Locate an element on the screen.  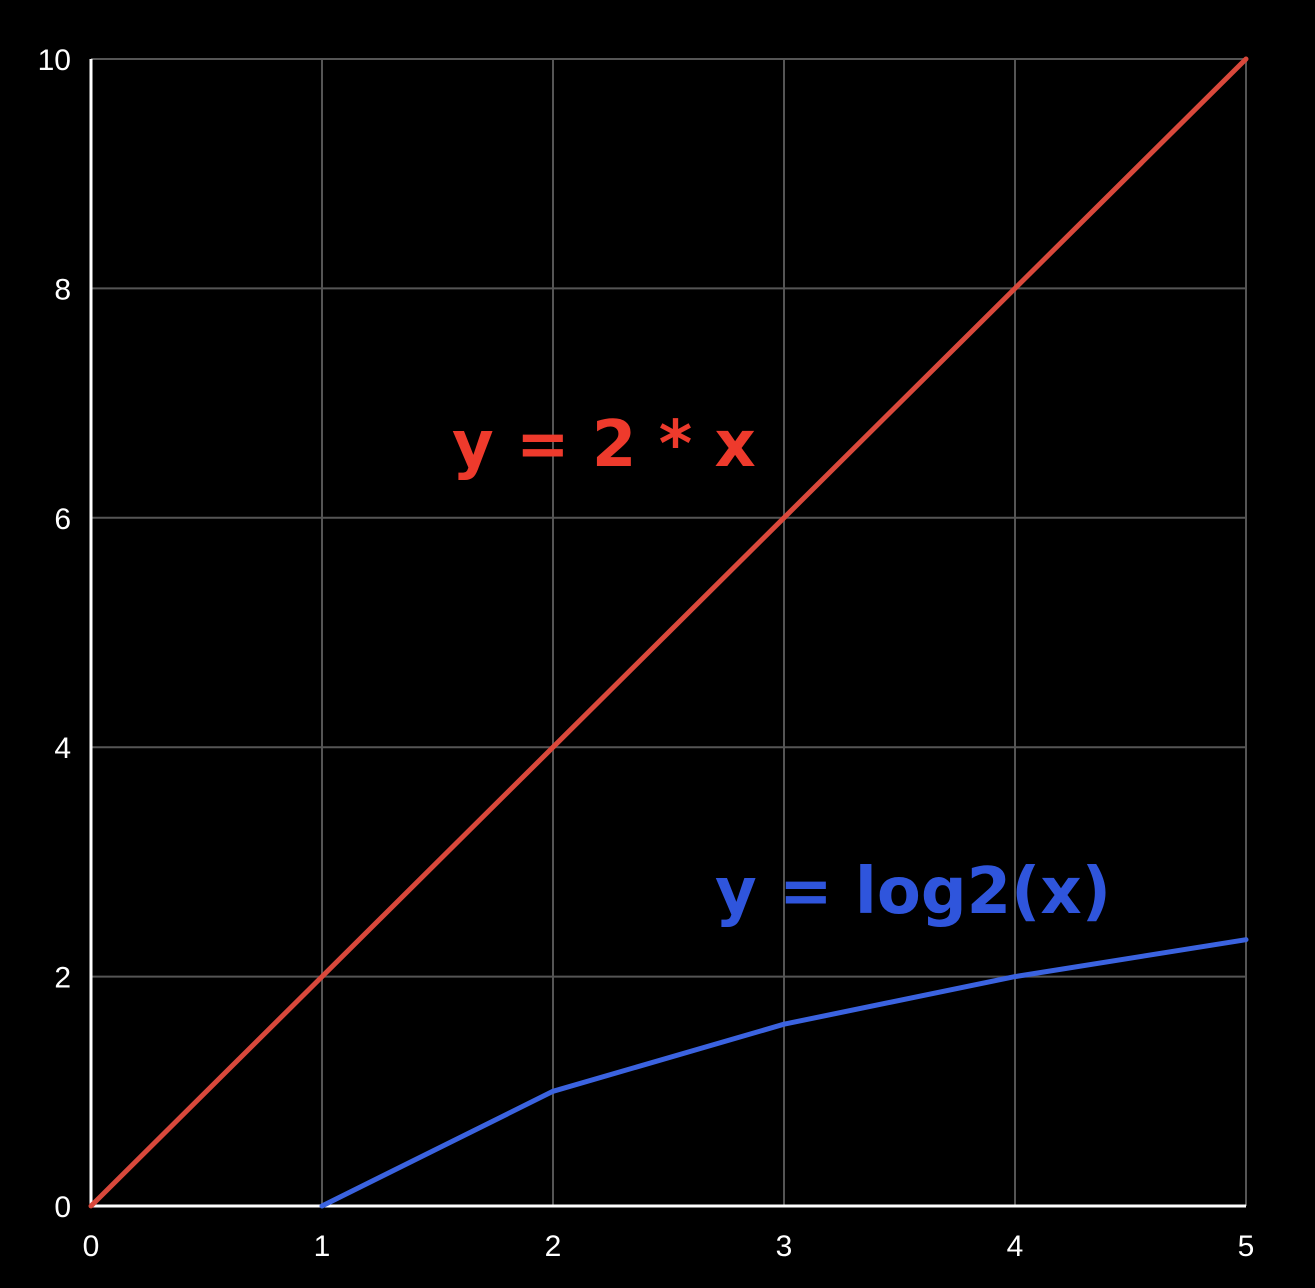
x-tick-label: 5 is located at coordinates (1246, 1246).